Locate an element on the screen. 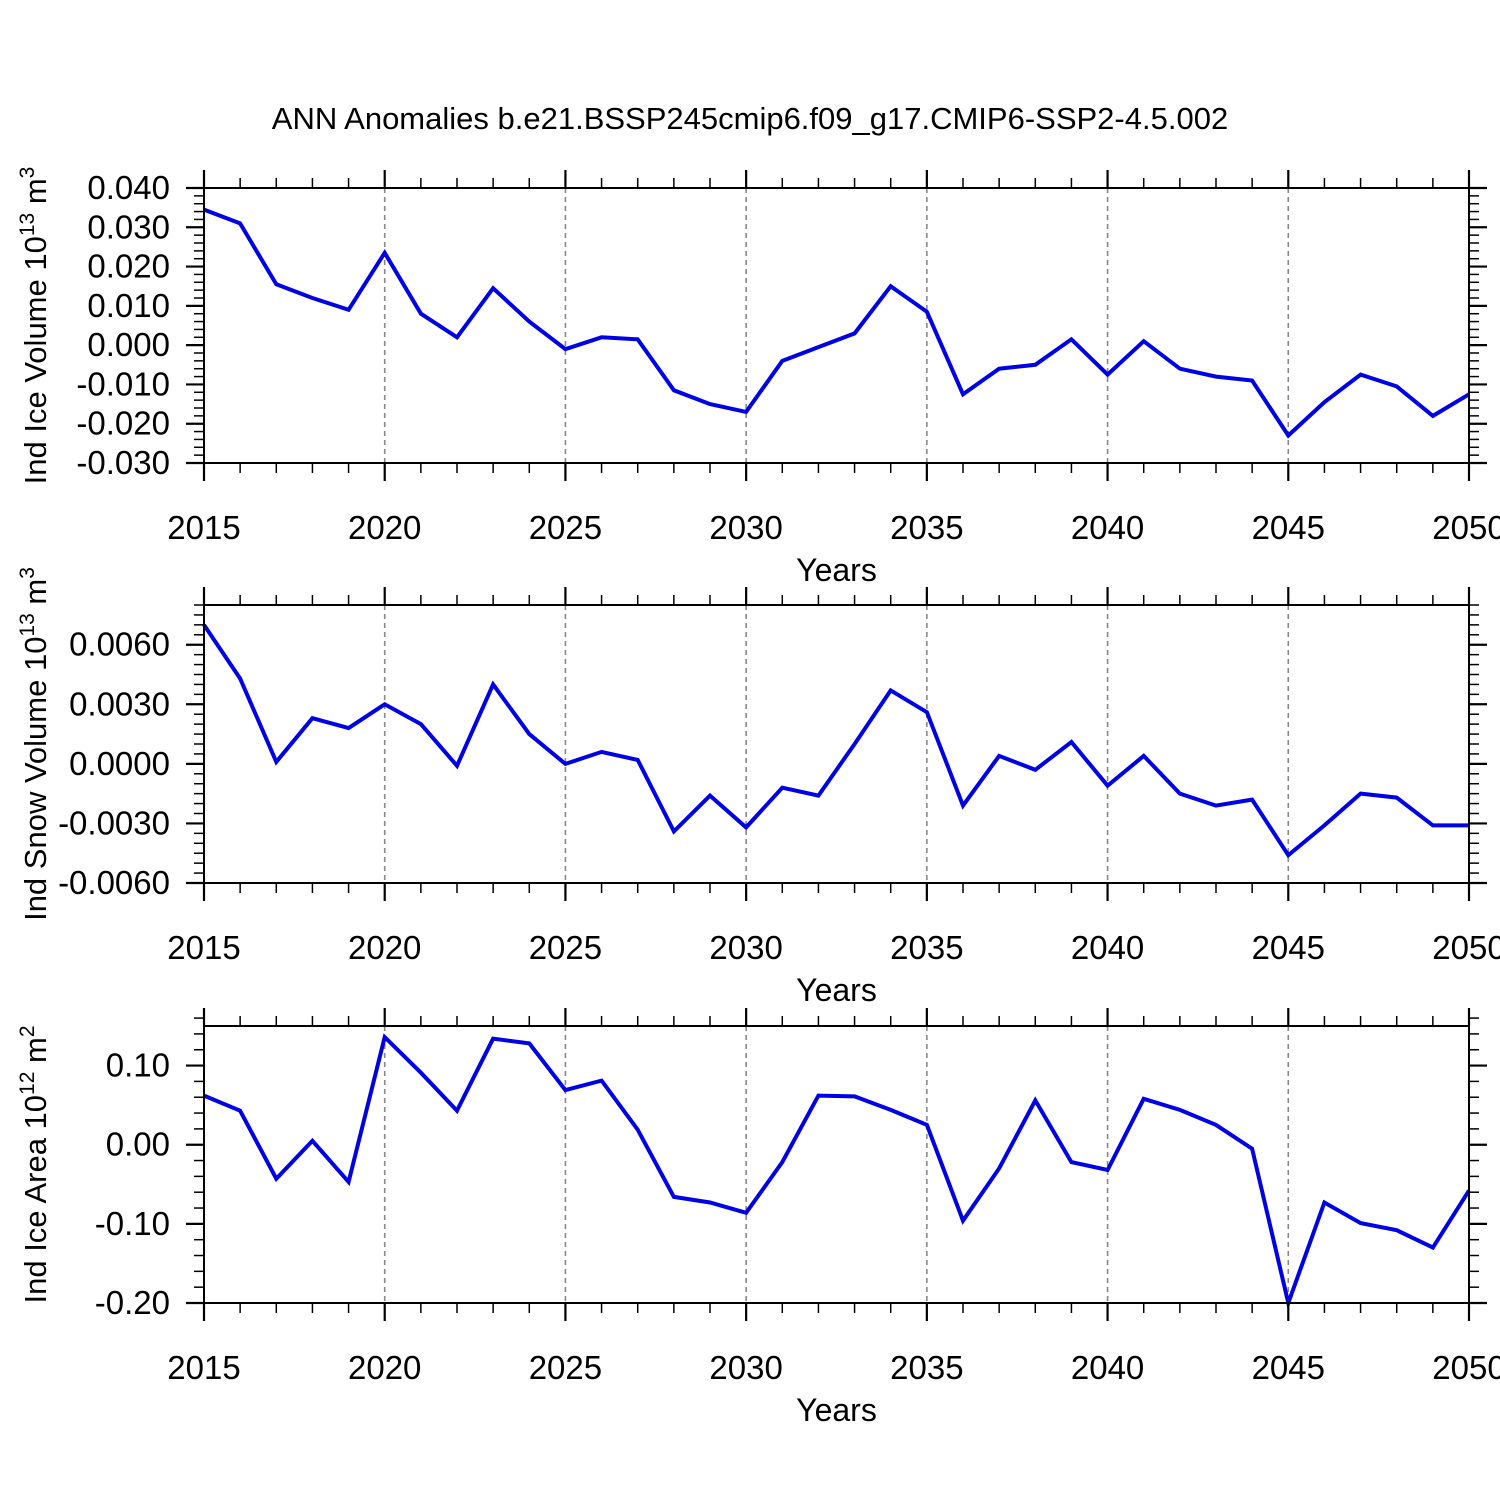 Image resolution: width=1500 pixels, height=1500 pixels. y-tick-label: -0.0060 is located at coordinates (114, 882).